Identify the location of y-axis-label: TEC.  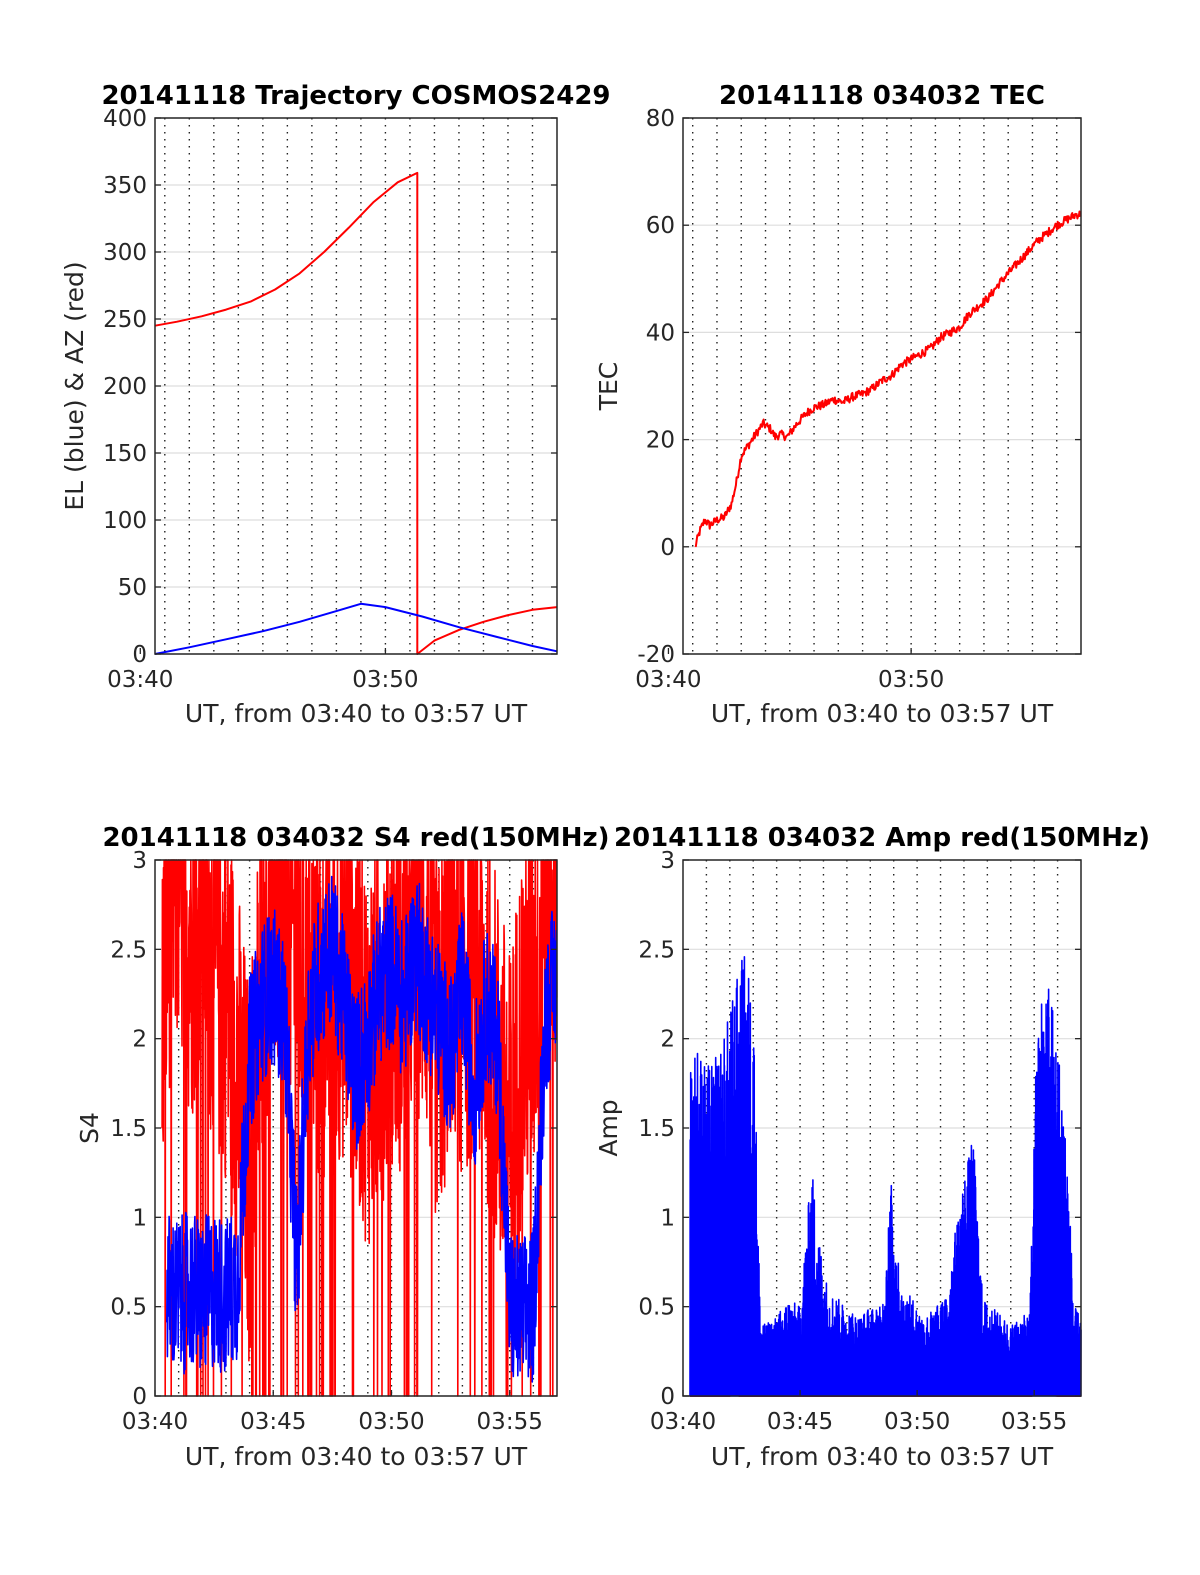
(608, 387).